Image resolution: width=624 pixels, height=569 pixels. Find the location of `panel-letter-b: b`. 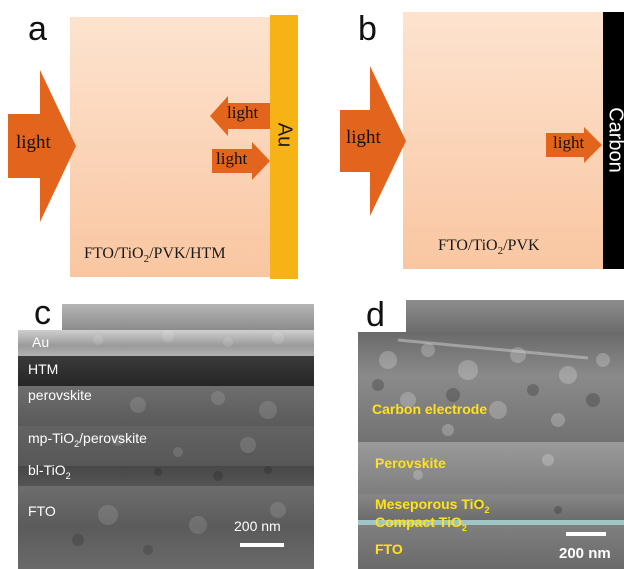

panel-letter-b: b is located at coordinates (367, 29).